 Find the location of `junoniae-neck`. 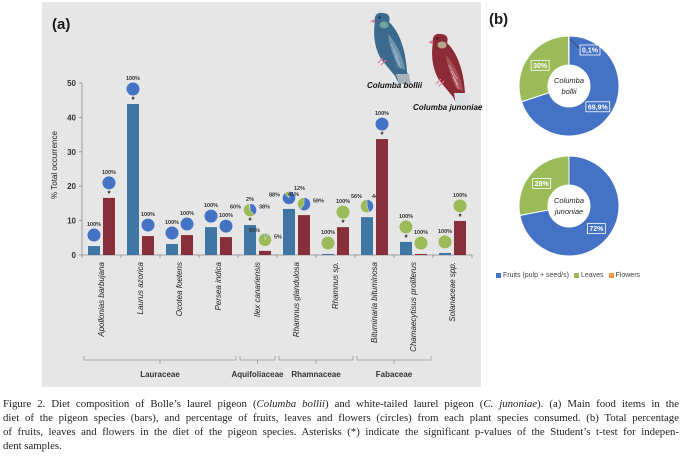

junoniae-neck is located at coordinates (442, 45).